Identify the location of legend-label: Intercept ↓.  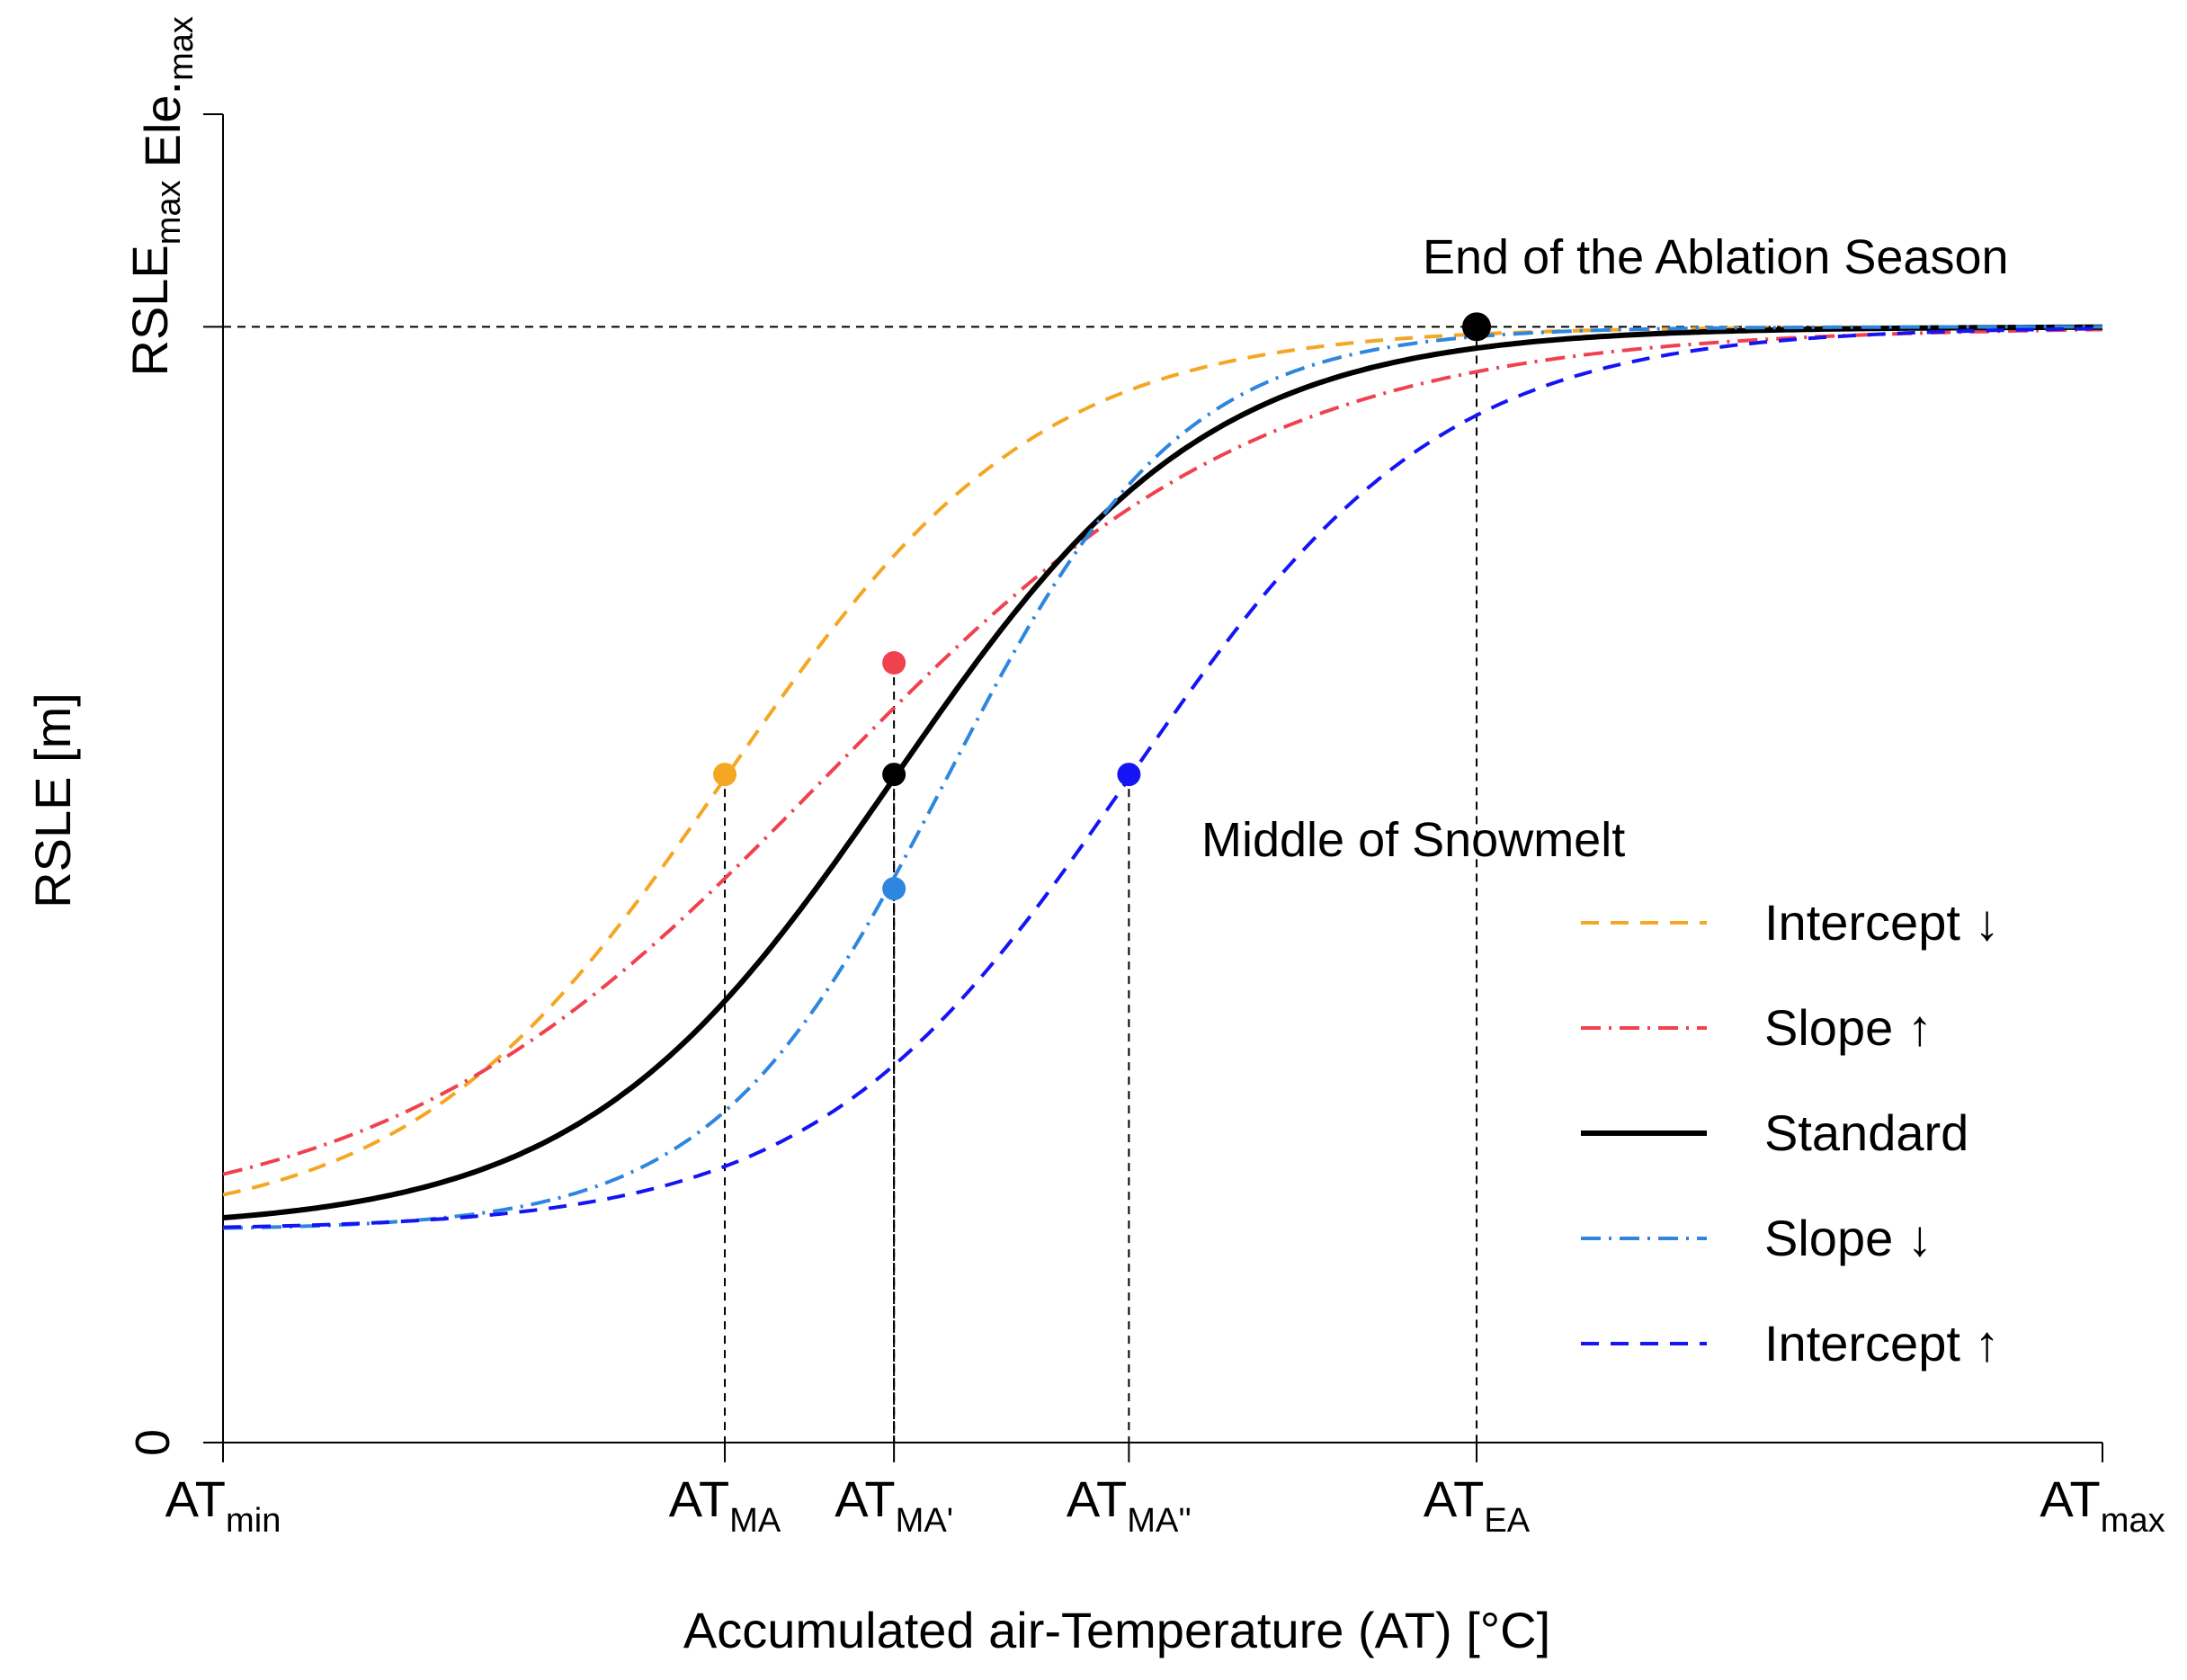
(1881, 922).